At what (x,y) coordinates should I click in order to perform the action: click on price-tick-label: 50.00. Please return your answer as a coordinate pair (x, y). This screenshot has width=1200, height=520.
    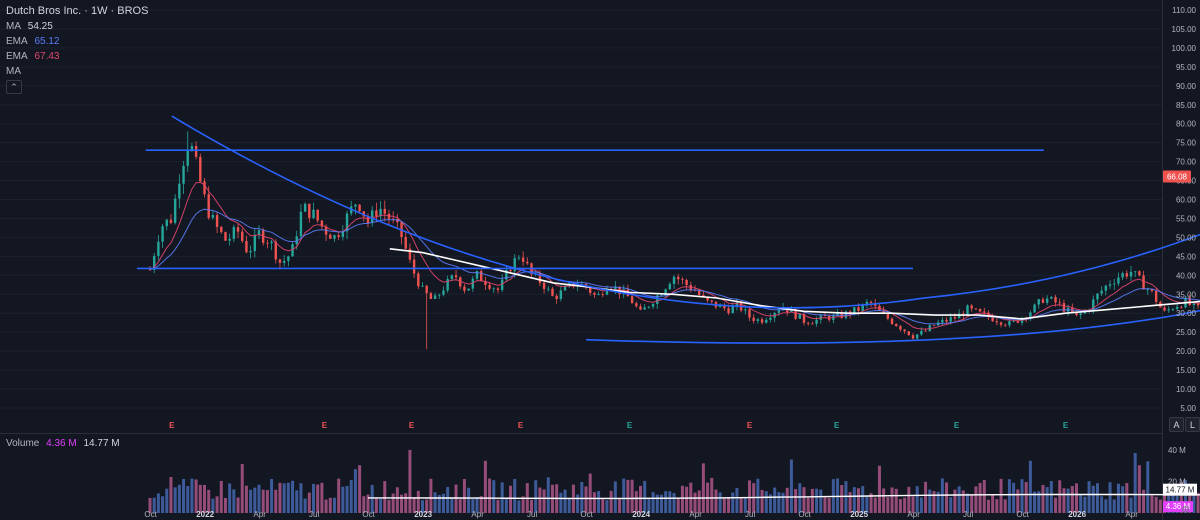
    Looking at the image, I should click on (1186, 237).